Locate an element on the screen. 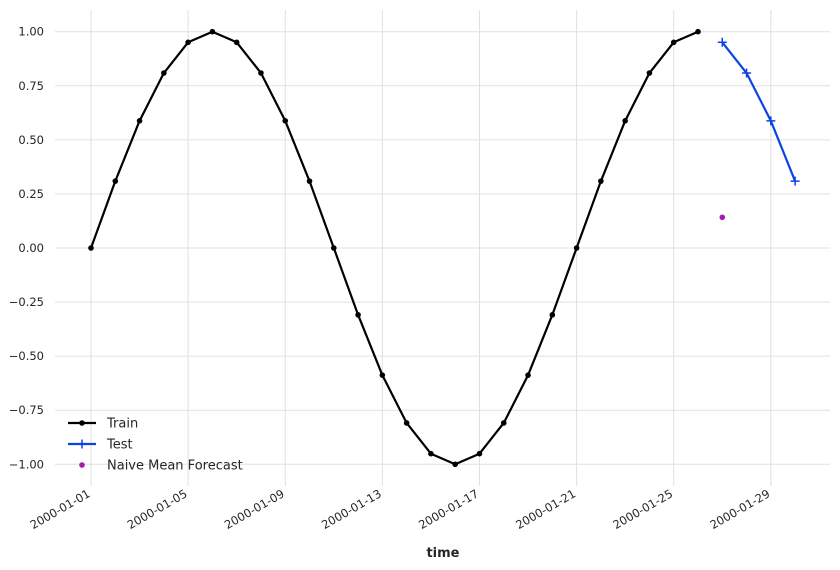 Image resolution: width=840 pixels, height=570 pixels. series-line-test is located at coordinates (759, 111).